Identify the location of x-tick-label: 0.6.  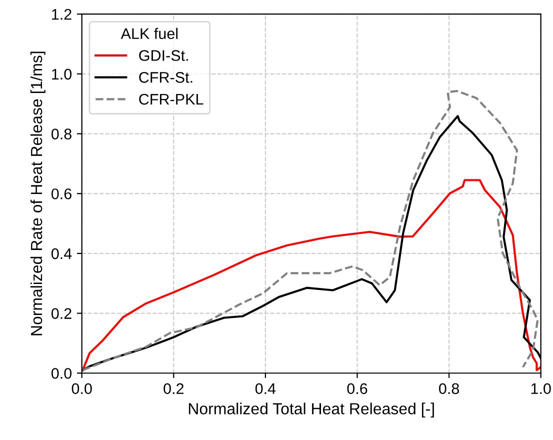
(357, 388).